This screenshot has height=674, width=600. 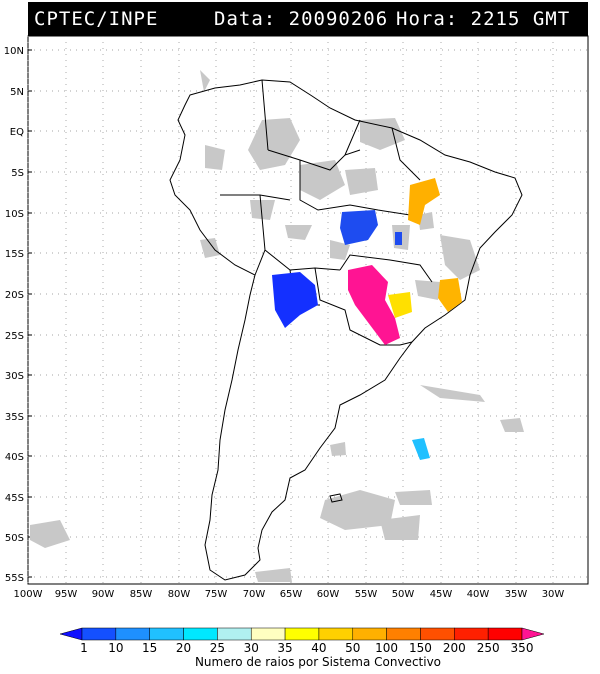 I want to click on lon-label: 100W, so click(x=28, y=594).